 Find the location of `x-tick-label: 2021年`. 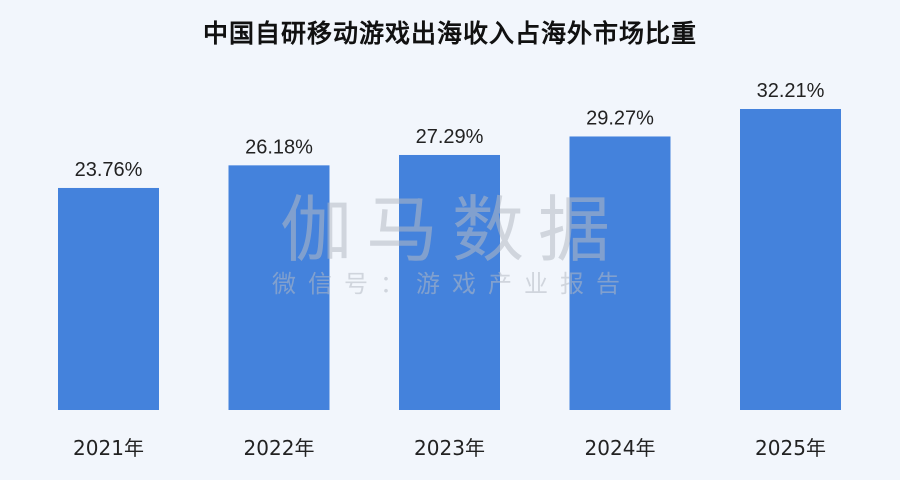

x-tick-label: 2021年 is located at coordinates (108, 448).